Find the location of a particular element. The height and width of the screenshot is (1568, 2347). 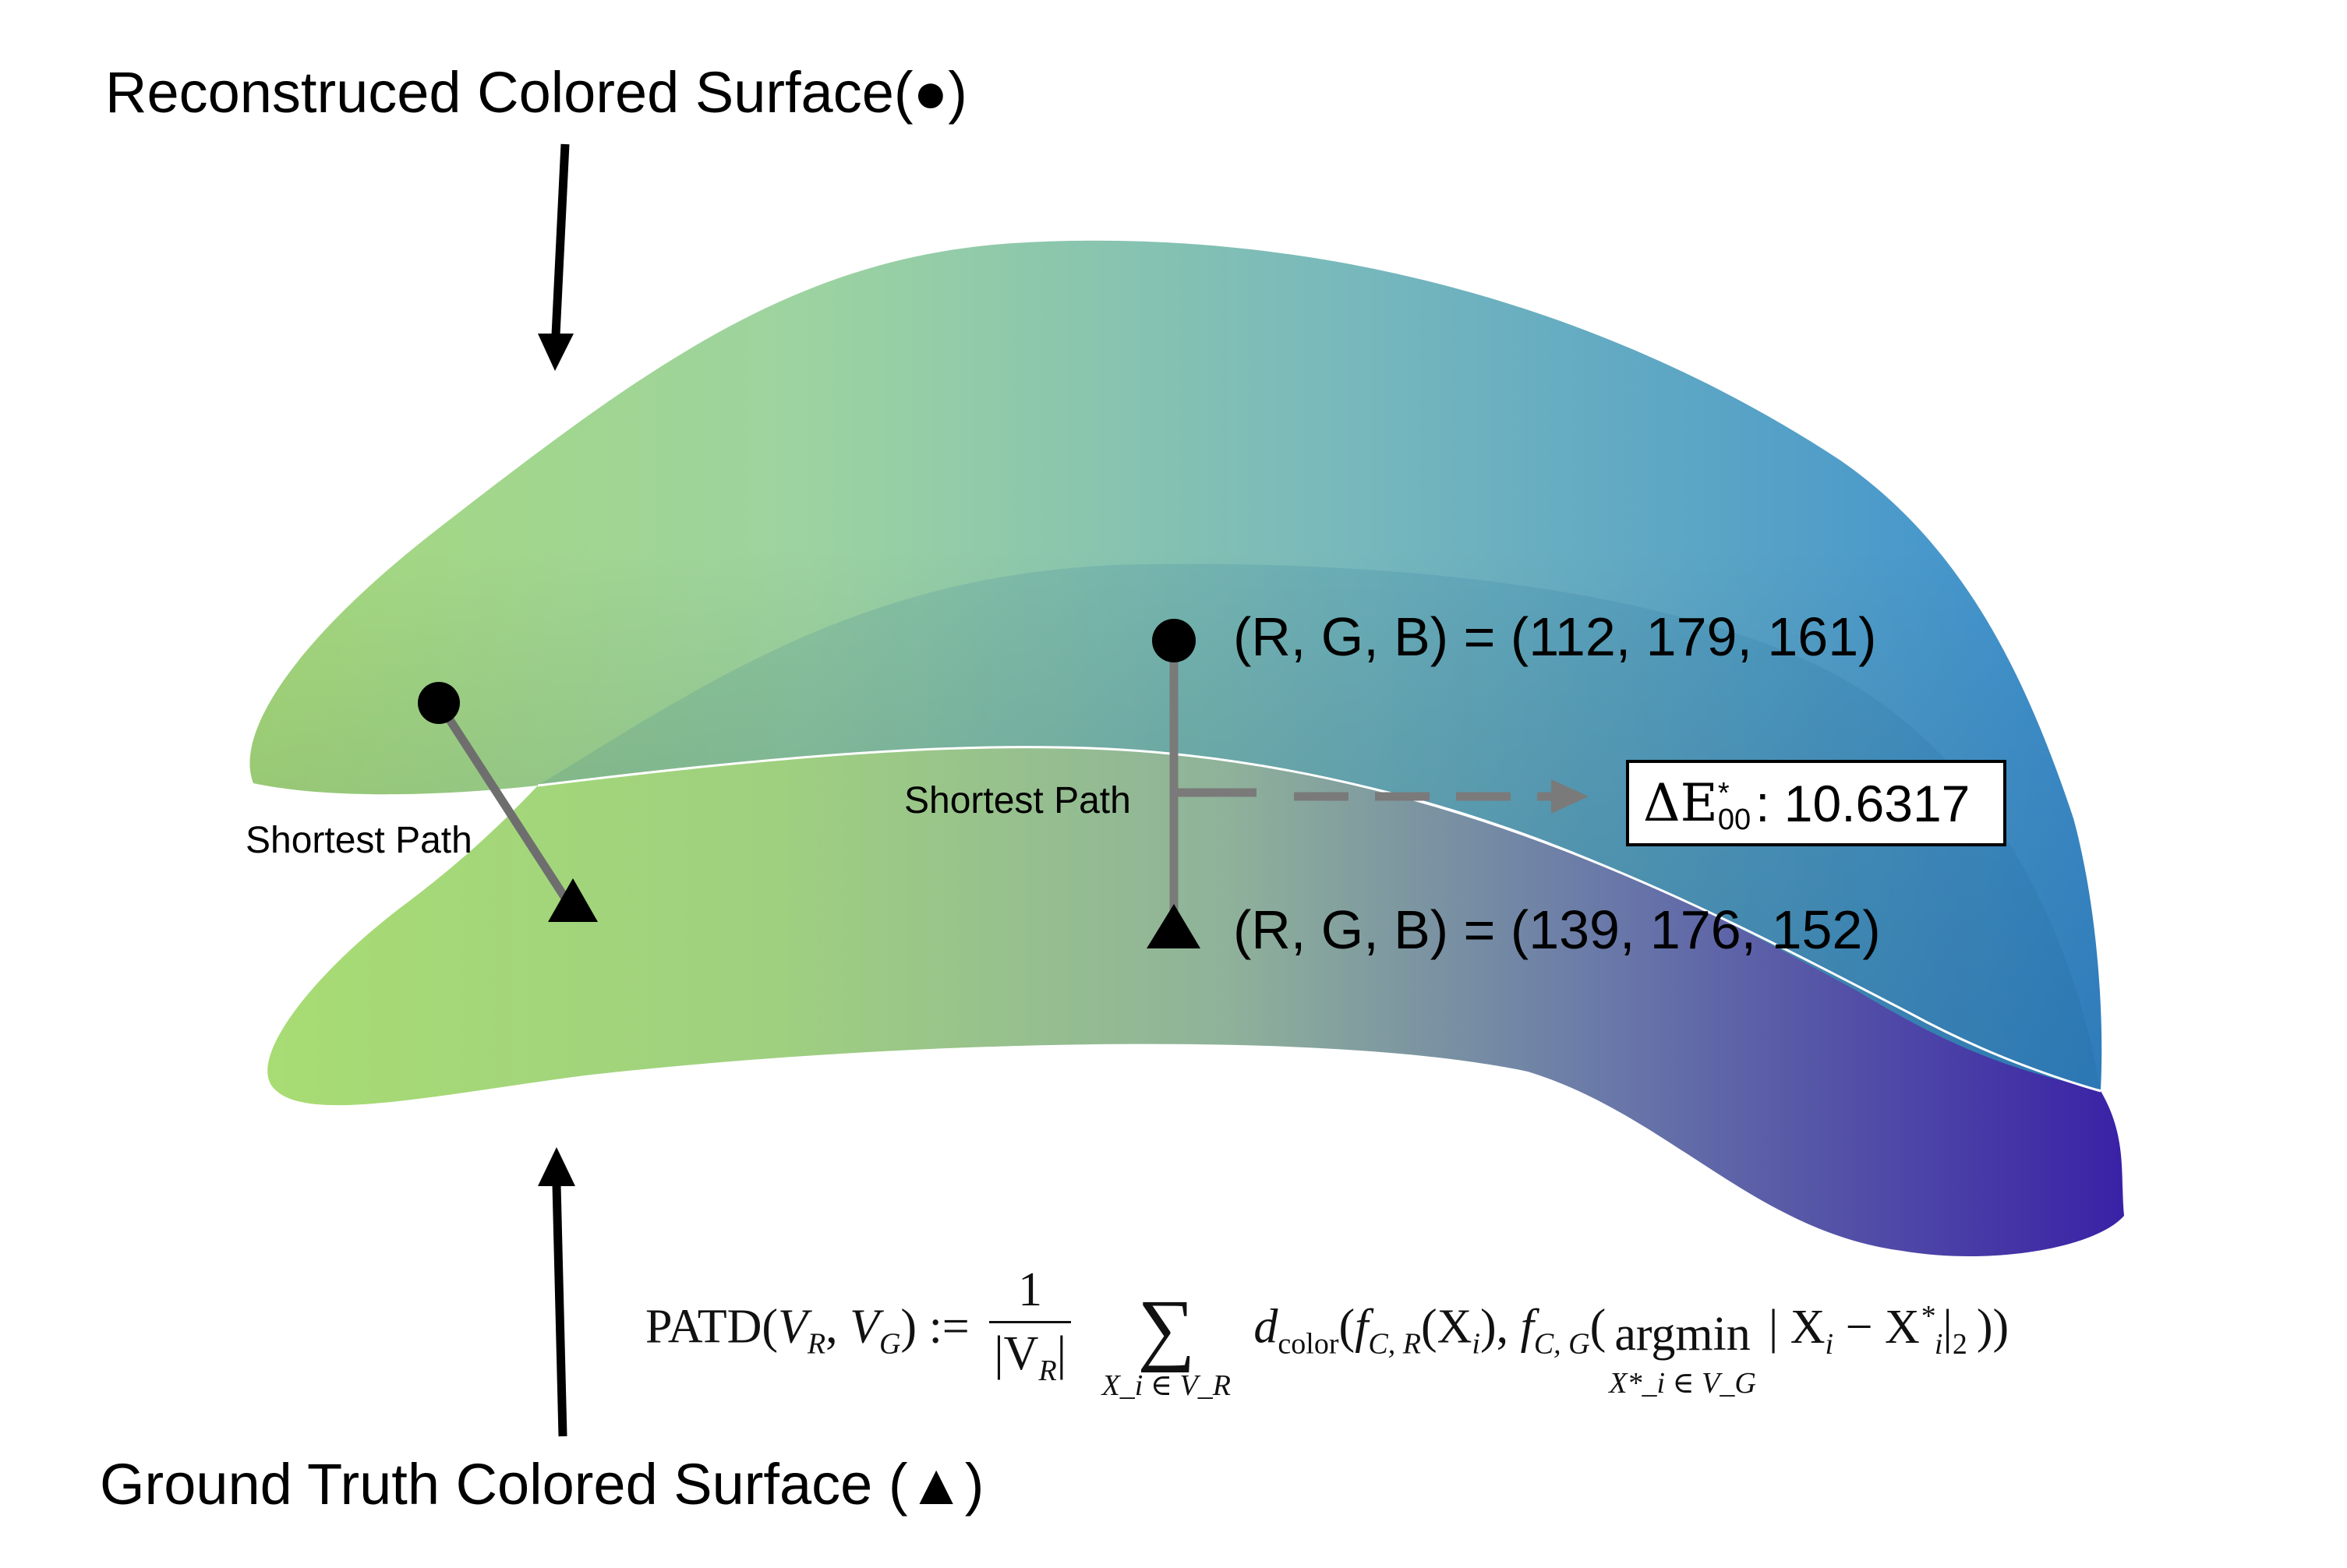

formula-xi: (X is located at coordinates (1446, 1327).